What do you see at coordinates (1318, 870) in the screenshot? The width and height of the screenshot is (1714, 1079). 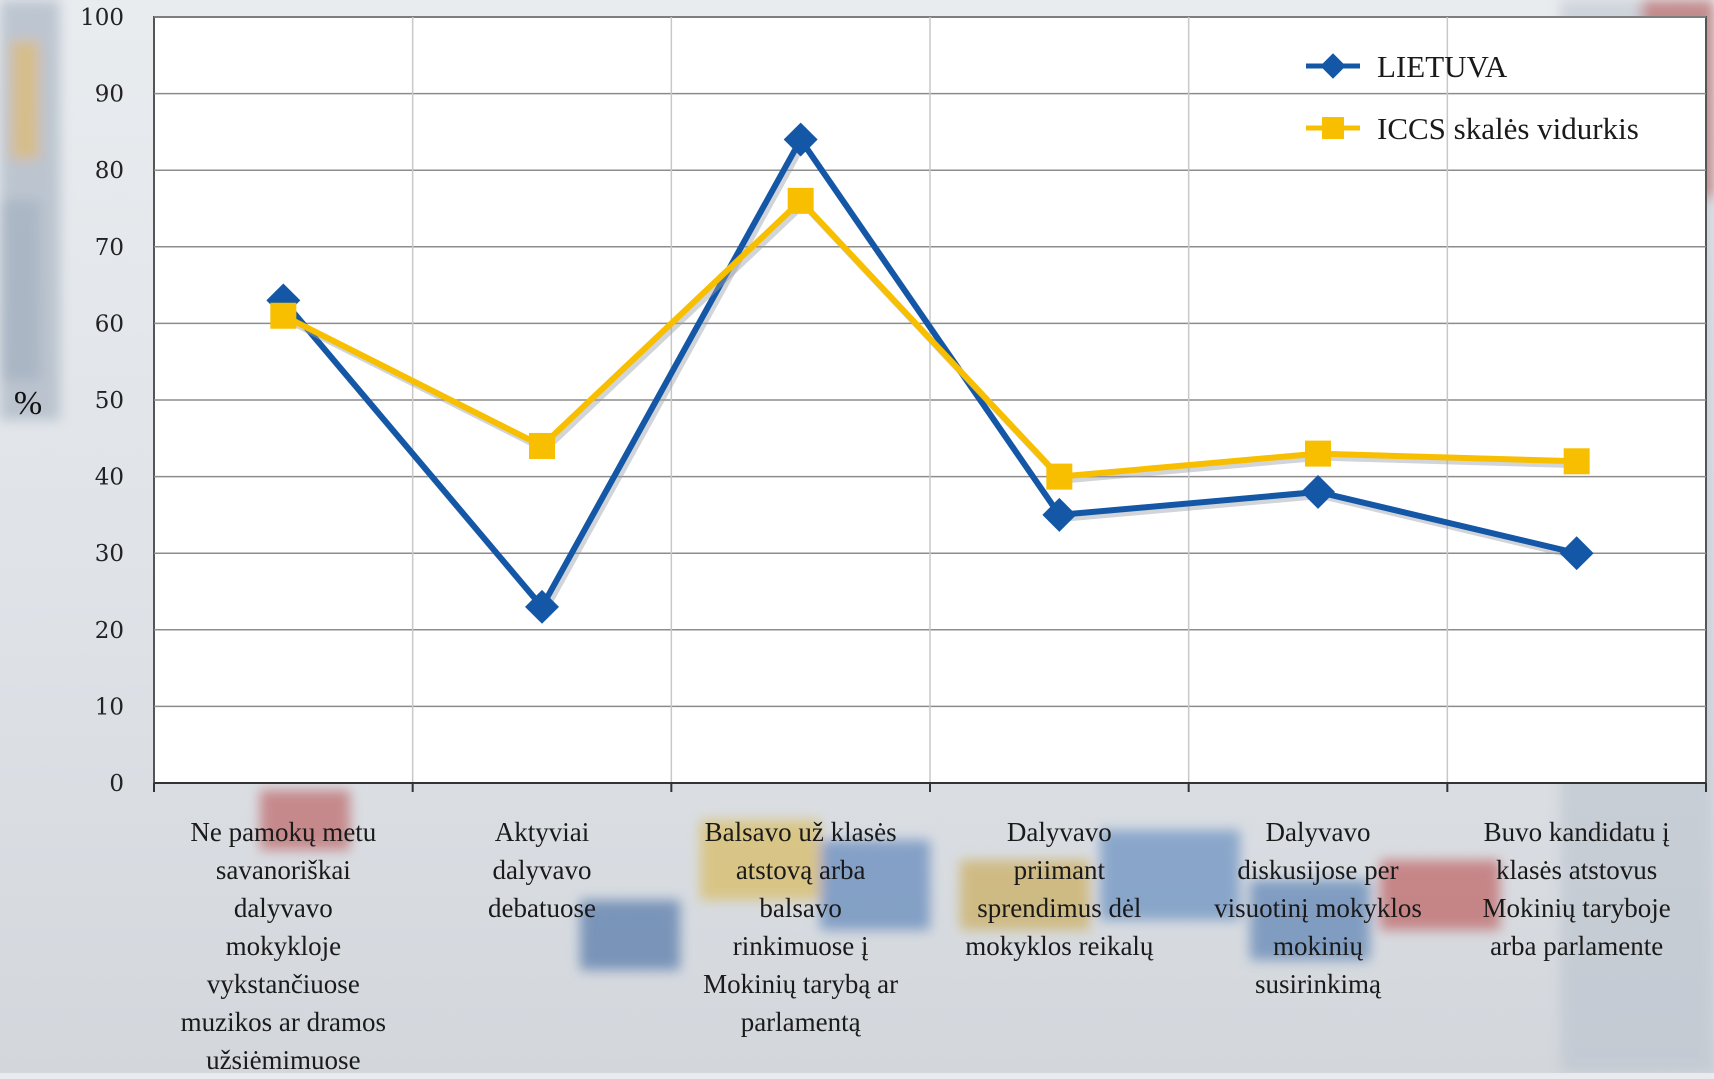 I see `x-category-label-line: diskusijose per` at bounding box center [1318, 870].